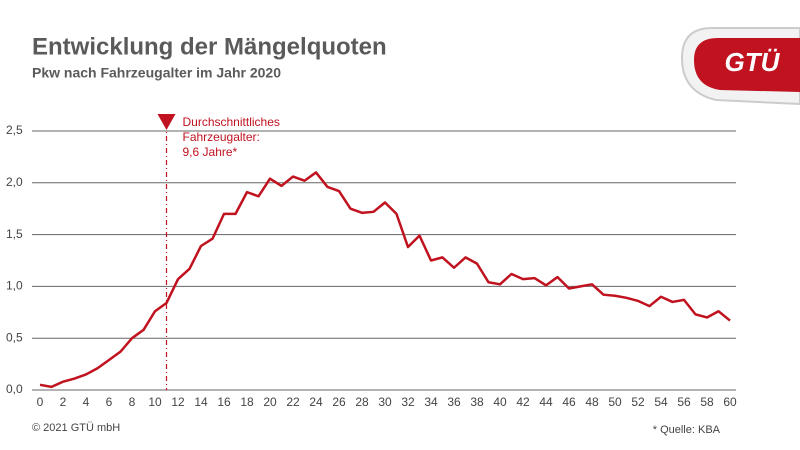  I want to click on logo-badge, so click(747, 65).